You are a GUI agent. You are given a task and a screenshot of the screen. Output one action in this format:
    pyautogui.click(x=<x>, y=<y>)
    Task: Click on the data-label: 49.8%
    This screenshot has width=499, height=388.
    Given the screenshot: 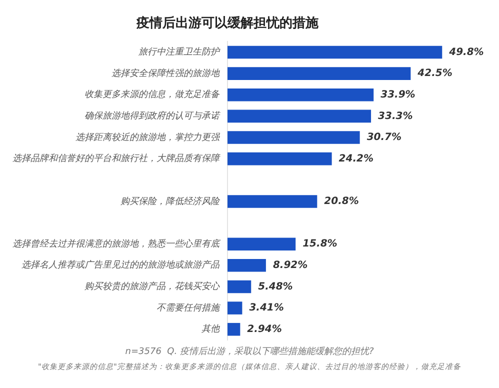 What is the action you would take?
    pyautogui.click(x=466, y=52)
    